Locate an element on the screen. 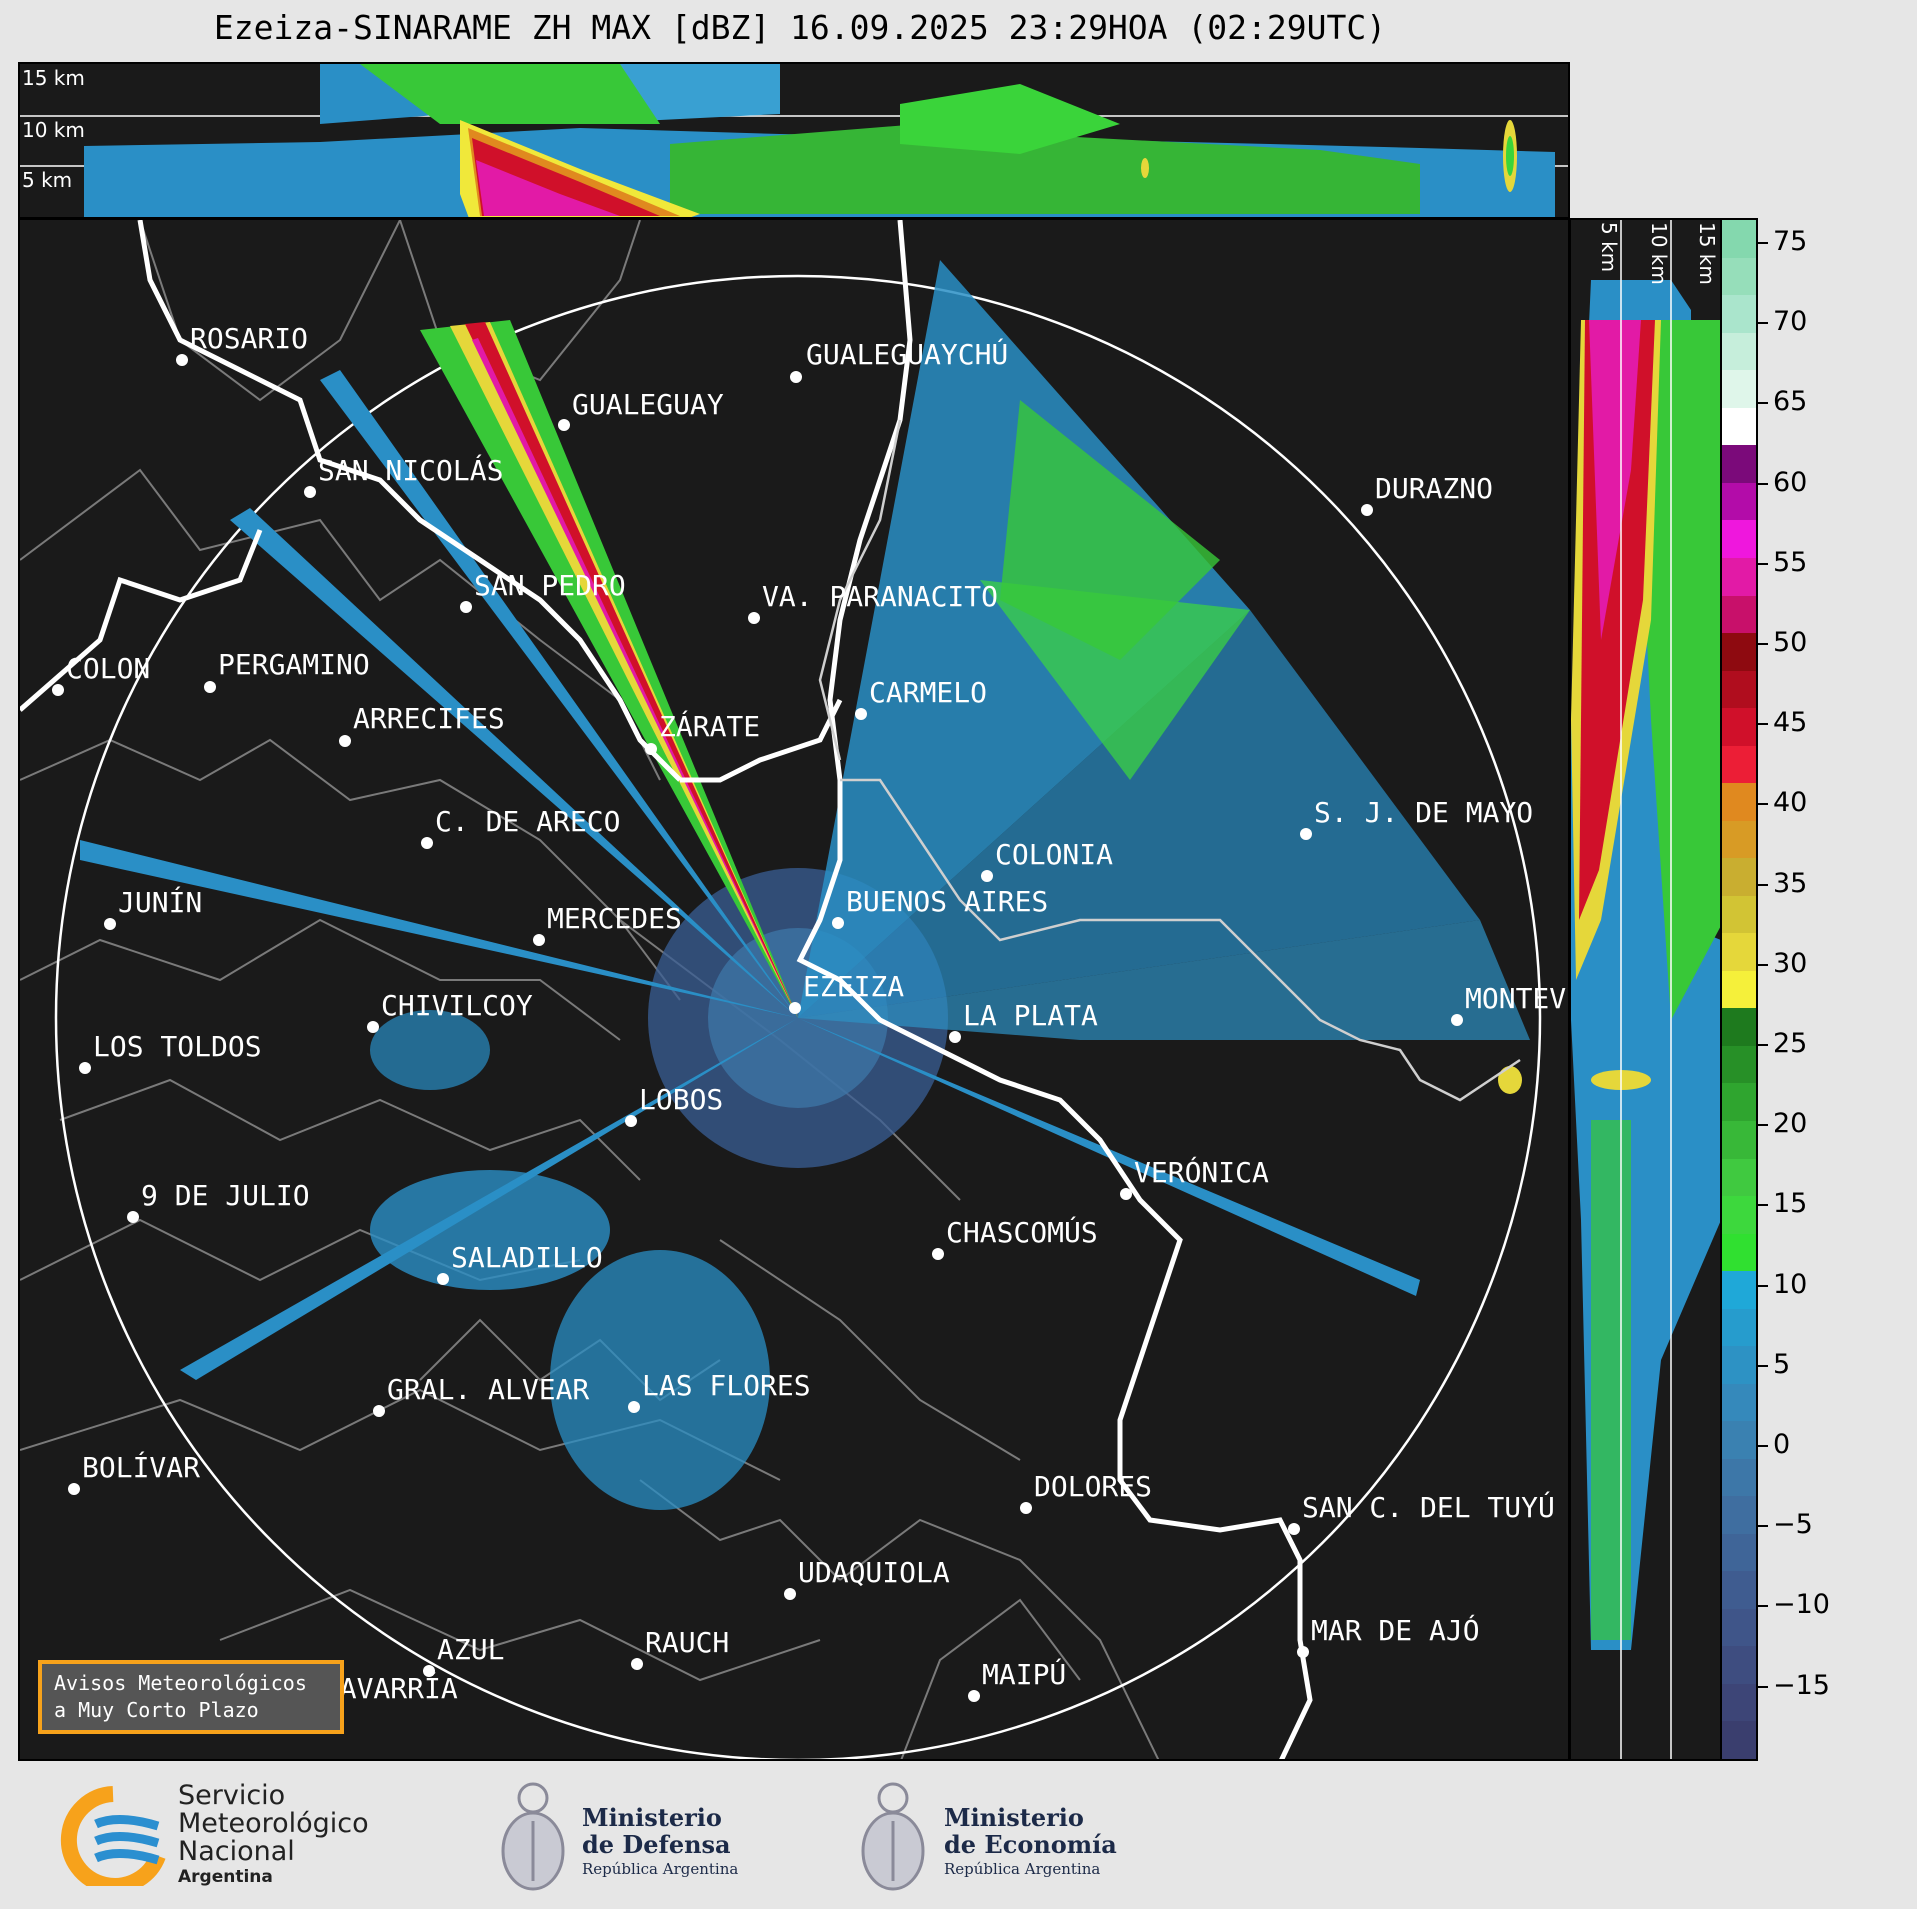 The image size is (1917, 1909). city-label-buenos-aires: BUENOS AIRES is located at coordinates (947, 901).